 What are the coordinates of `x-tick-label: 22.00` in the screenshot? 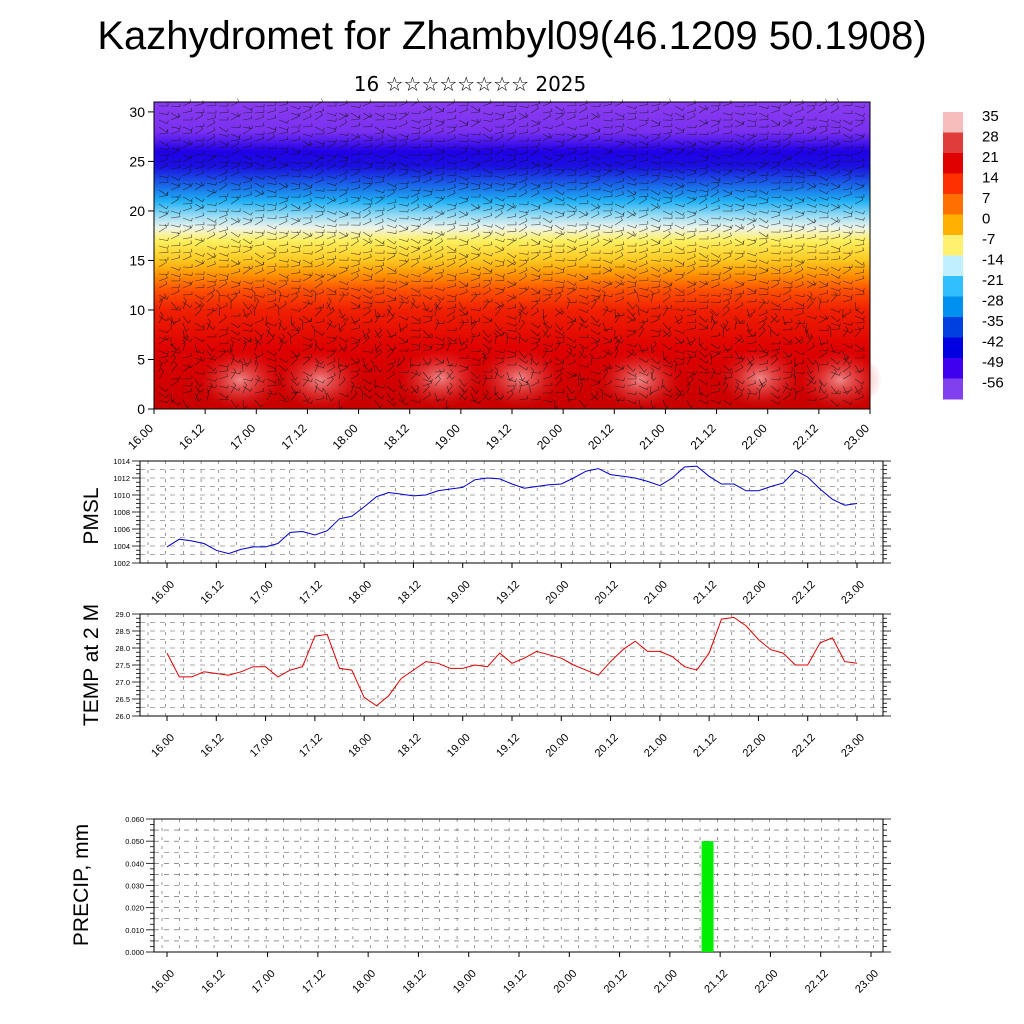 It's located at (755, 746).